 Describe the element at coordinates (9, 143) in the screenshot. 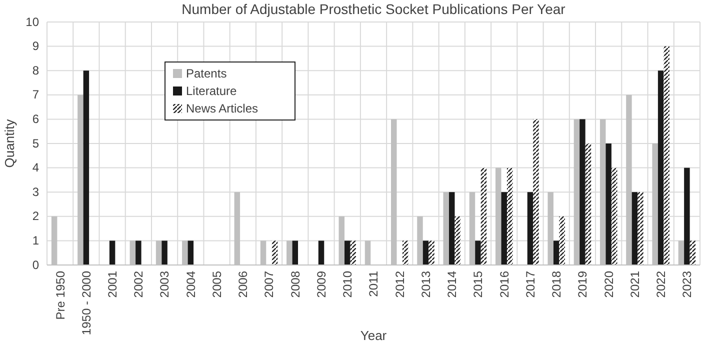

I see `y-axis-title: Quantity` at that location.